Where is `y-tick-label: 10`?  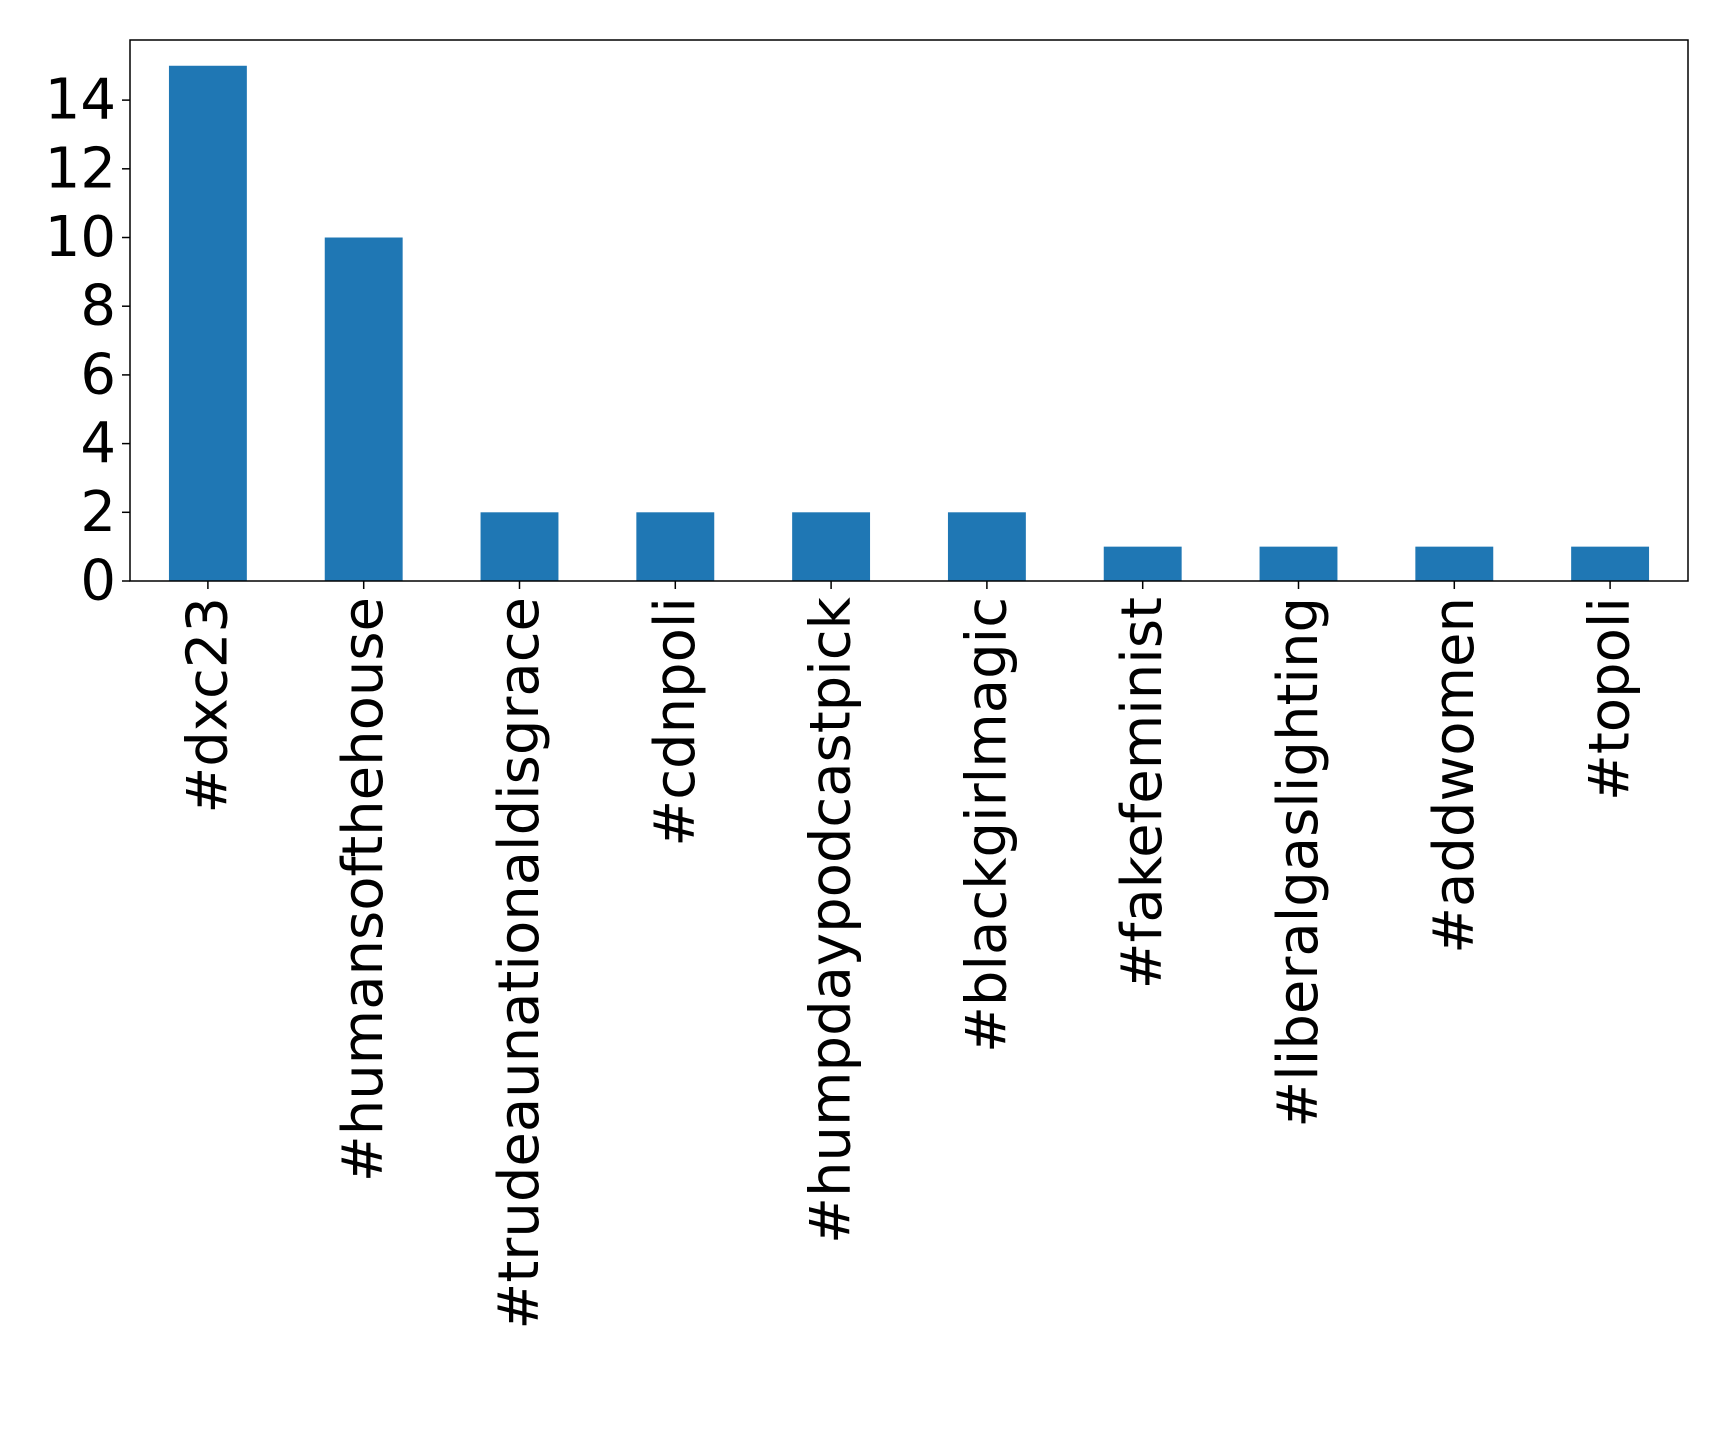
y-tick-label: 10 is located at coordinates (80, 237).